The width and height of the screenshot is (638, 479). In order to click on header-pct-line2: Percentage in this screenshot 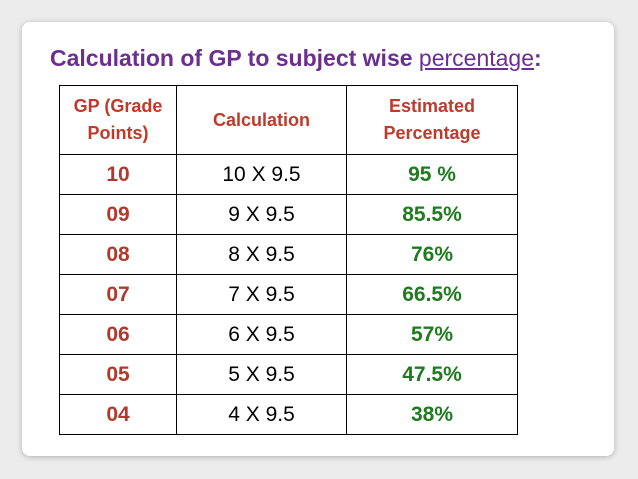, I will do `click(432, 133)`.